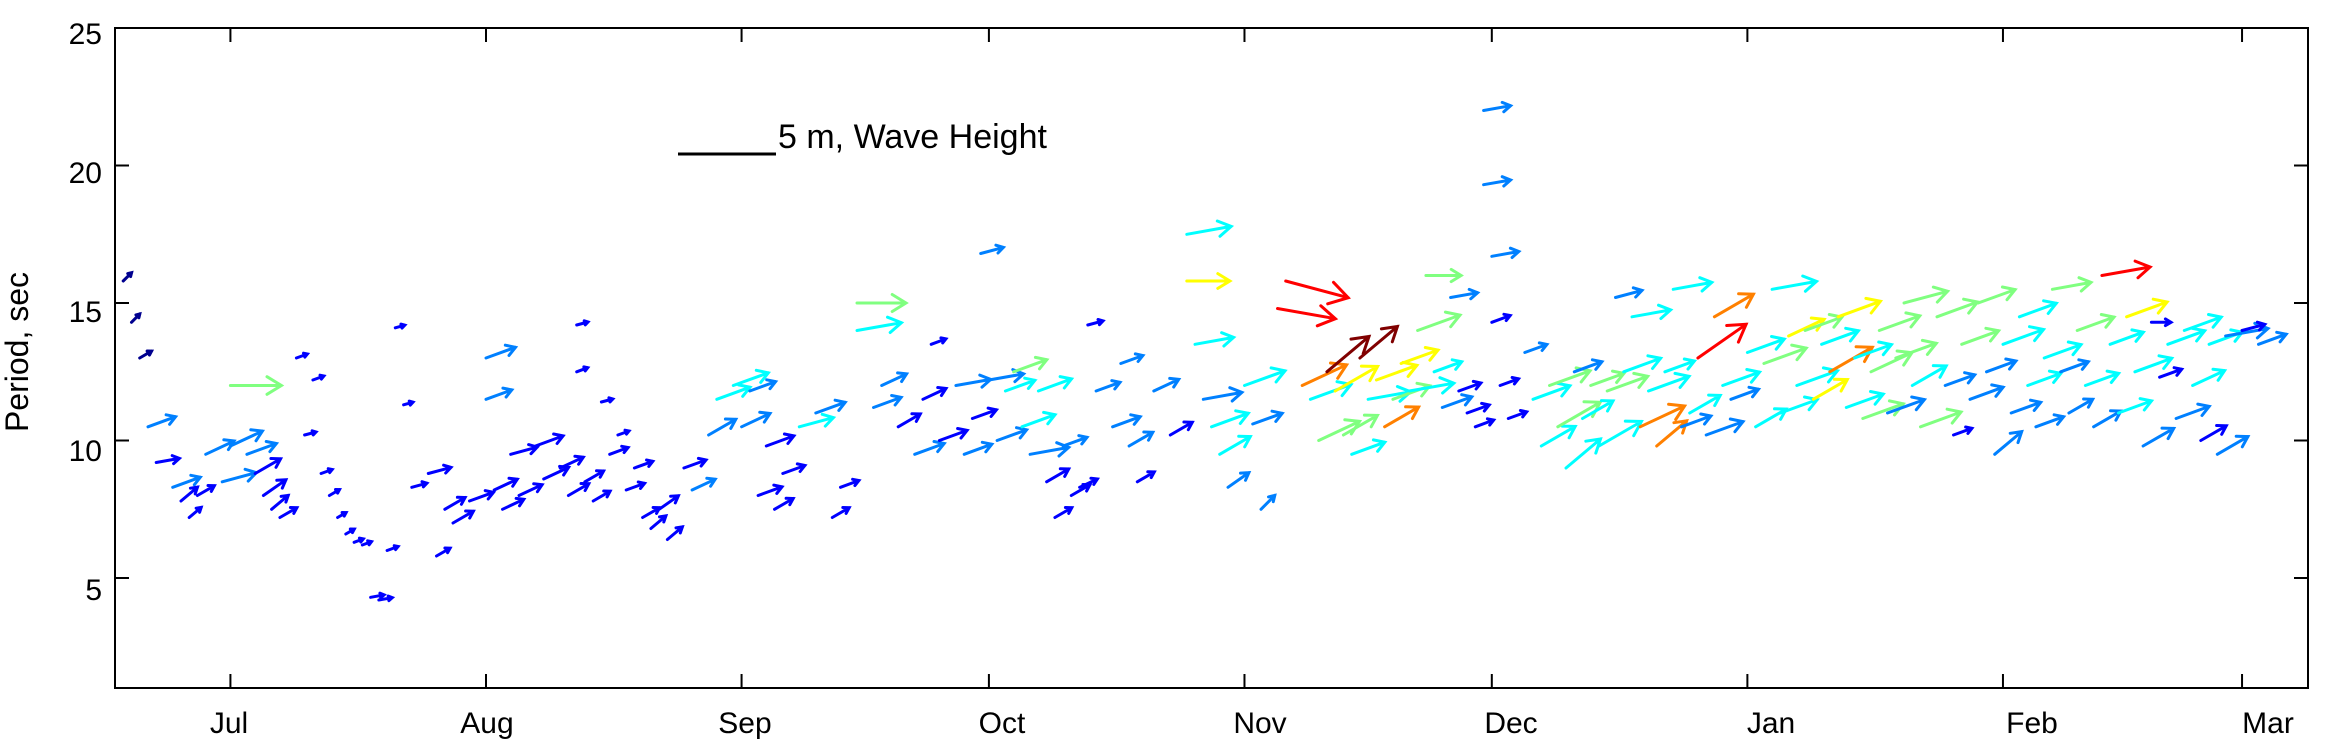 The image size is (2325, 746). I want to click on x-tick-label: Mar, so click(2268, 723).